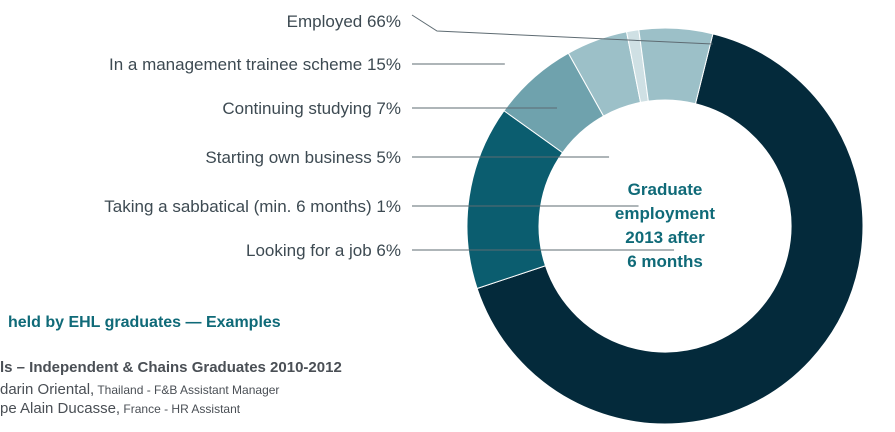 Image resolution: width=895 pixels, height=432 pixels. I want to click on examples-heading: held by EHL graduates — Examples, so click(144, 322).